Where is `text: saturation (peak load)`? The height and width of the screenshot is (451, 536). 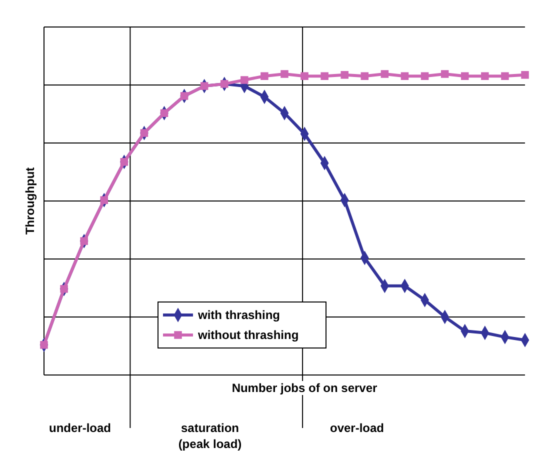
text: saturation (peak load) is located at coordinates (210, 436).